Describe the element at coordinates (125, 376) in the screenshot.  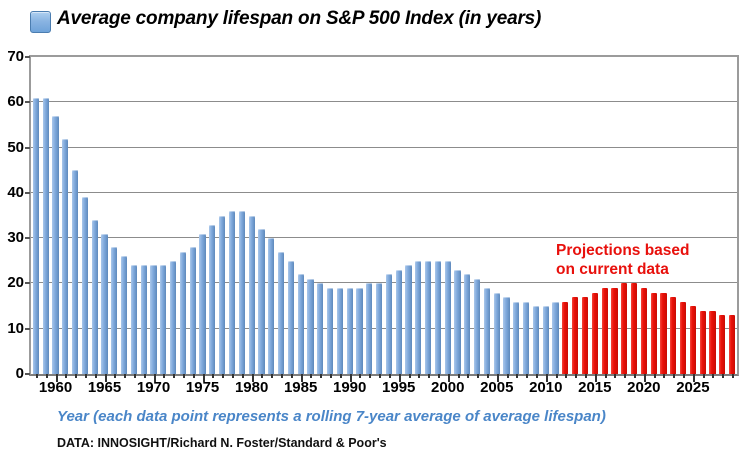
I see `x-minor-tick-1967` at that location.